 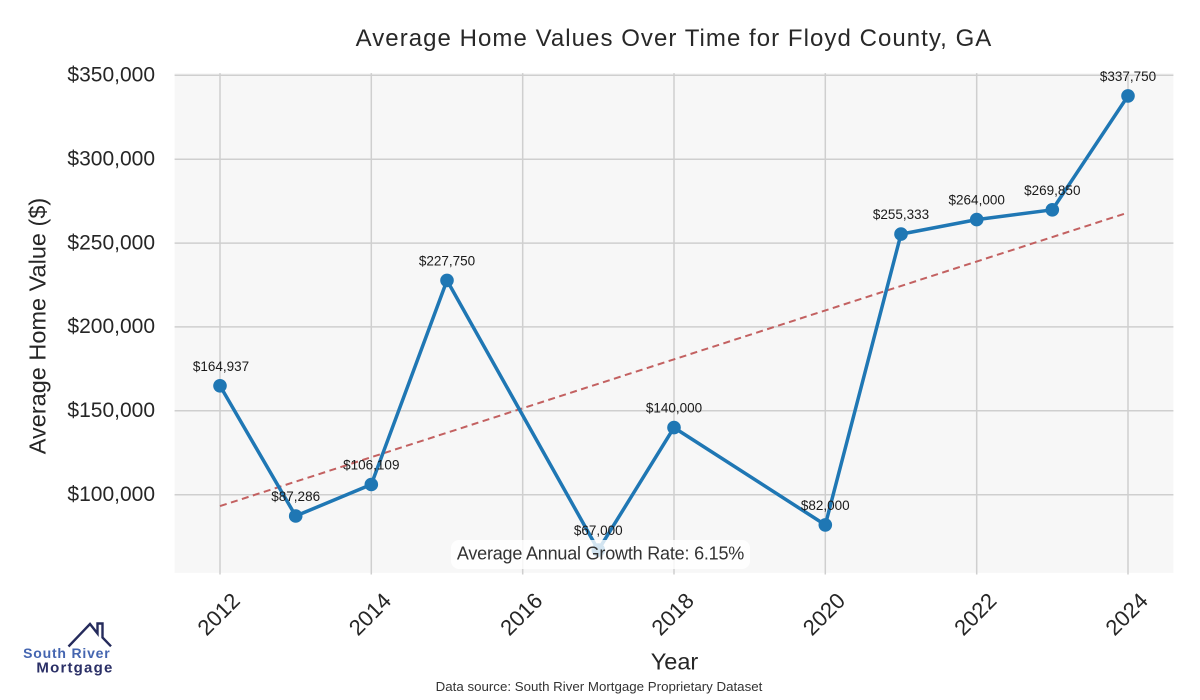 What do you see at coordinates (371, 465) in the screenshot?
I see `svg-text: $106,109` at bounding box center [371, 465].